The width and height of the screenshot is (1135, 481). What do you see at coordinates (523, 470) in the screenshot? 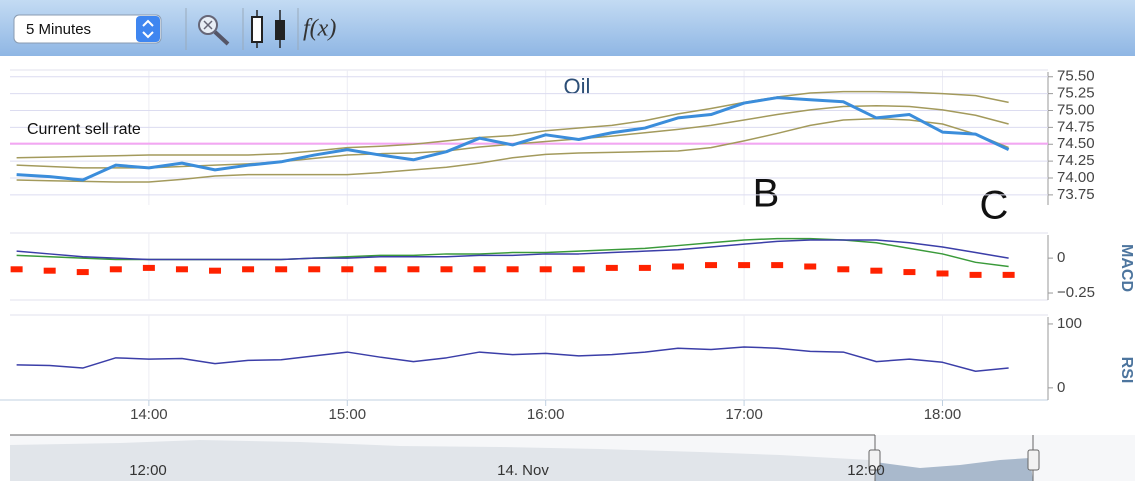
I see `navigator-label: 14. Nov` at bounding box center [523, 470].